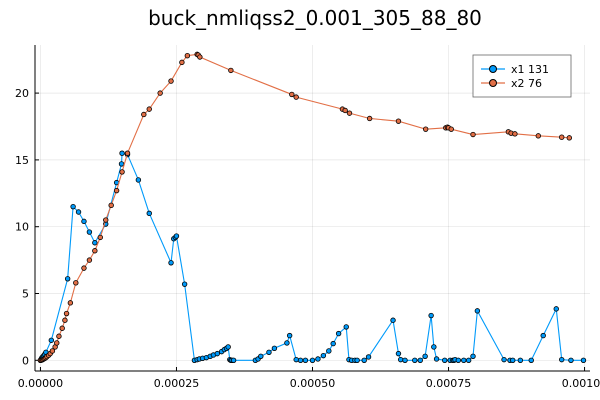 This screenshot has width=600, height=400. What do you see at coordinates (449, 383) in the screenshot?
I see `x-tick-label: 0.00075` at bounding box center [449, 383].